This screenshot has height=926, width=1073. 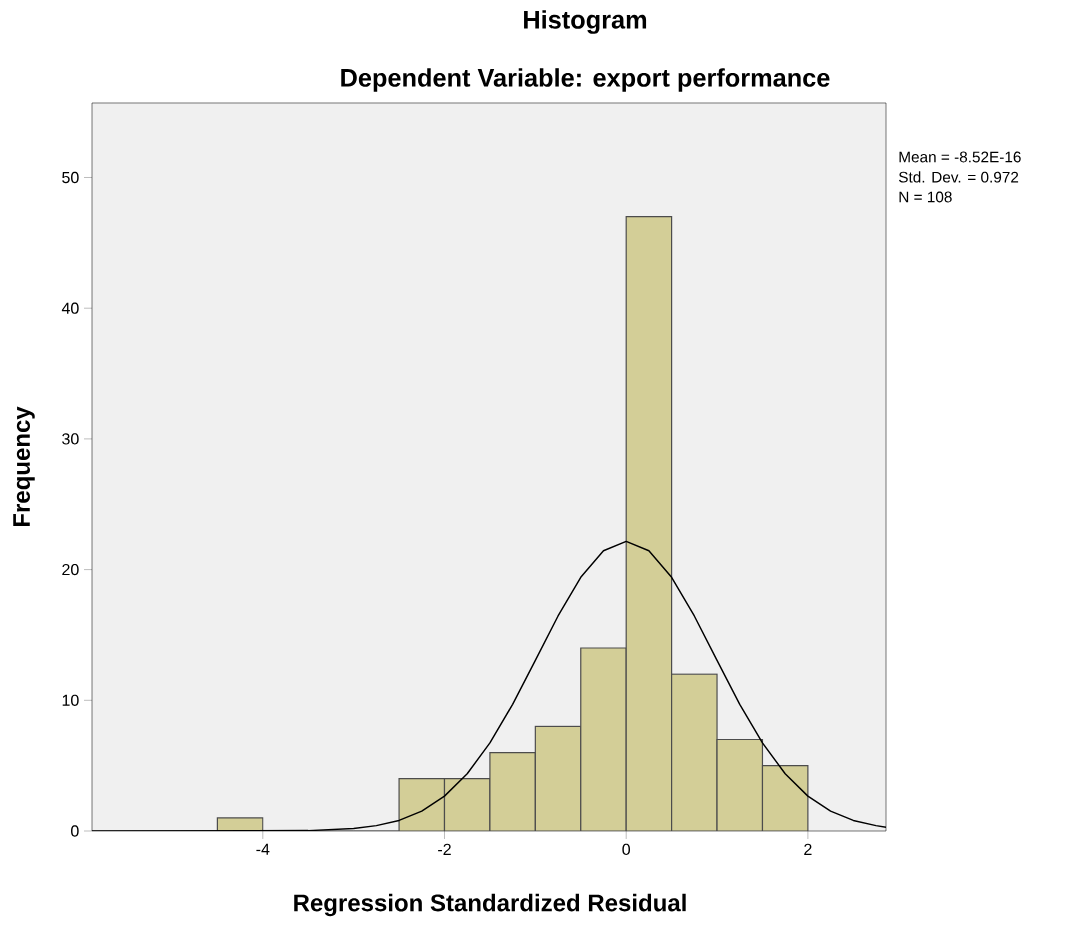 What do you see at coordinates (925, 197) in the screenshot?
I see `text: N = 108` at bounding box center [925, 197].